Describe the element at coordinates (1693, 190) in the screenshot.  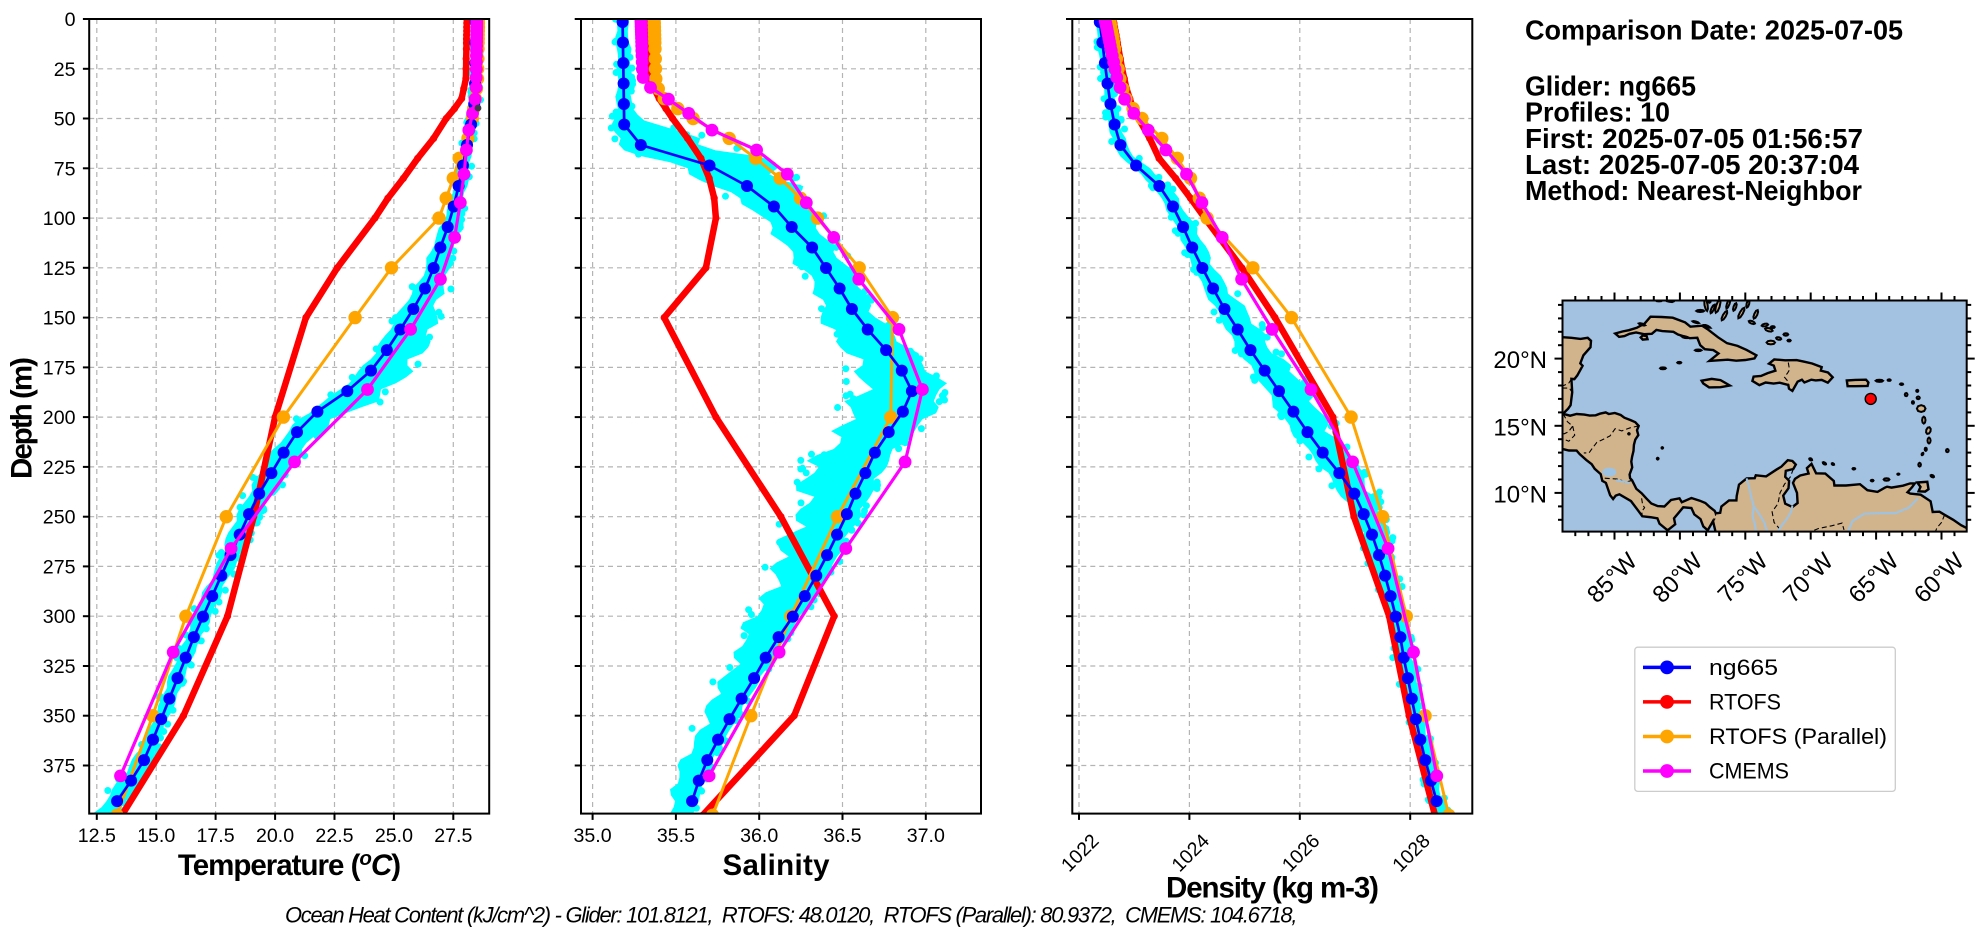
I see `svg-text: Method: Nearest-Neighbor` at that location.